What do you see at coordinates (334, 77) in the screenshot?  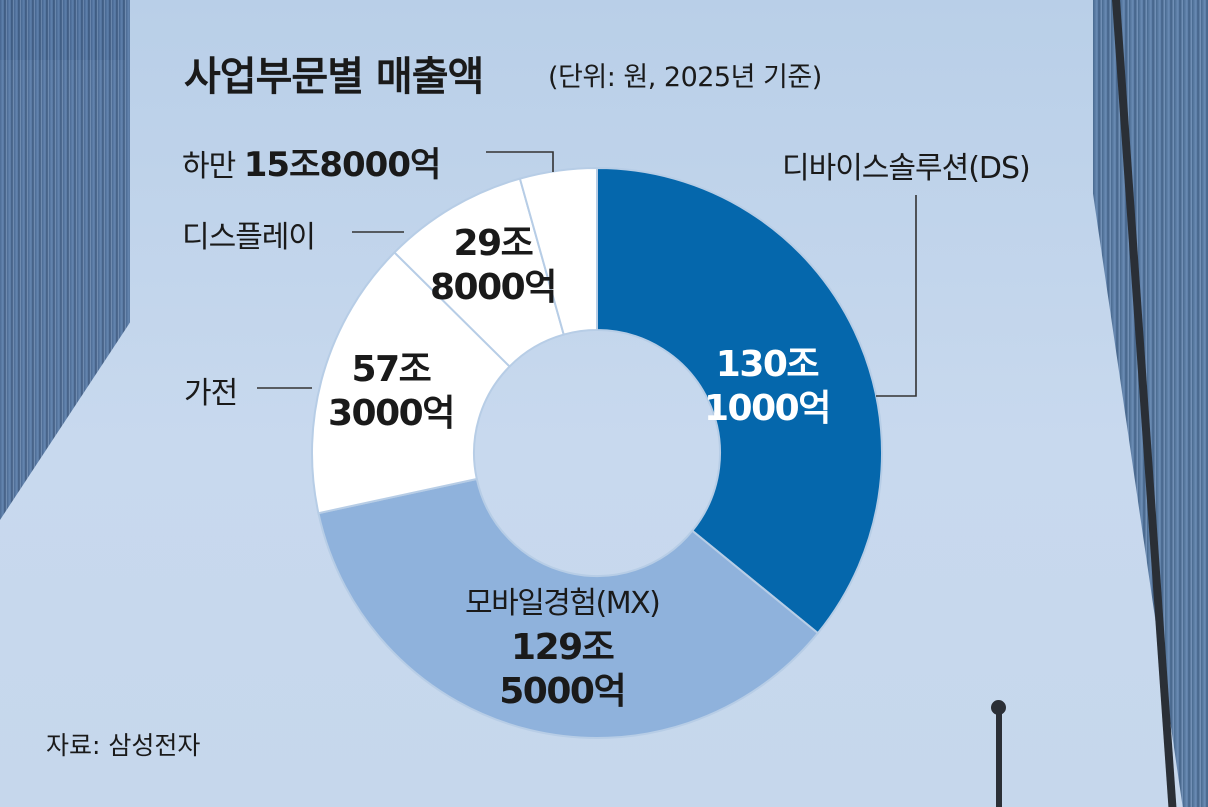 I see `chart-title: 사업부문별 매출액` at bounding box center [334, 77].